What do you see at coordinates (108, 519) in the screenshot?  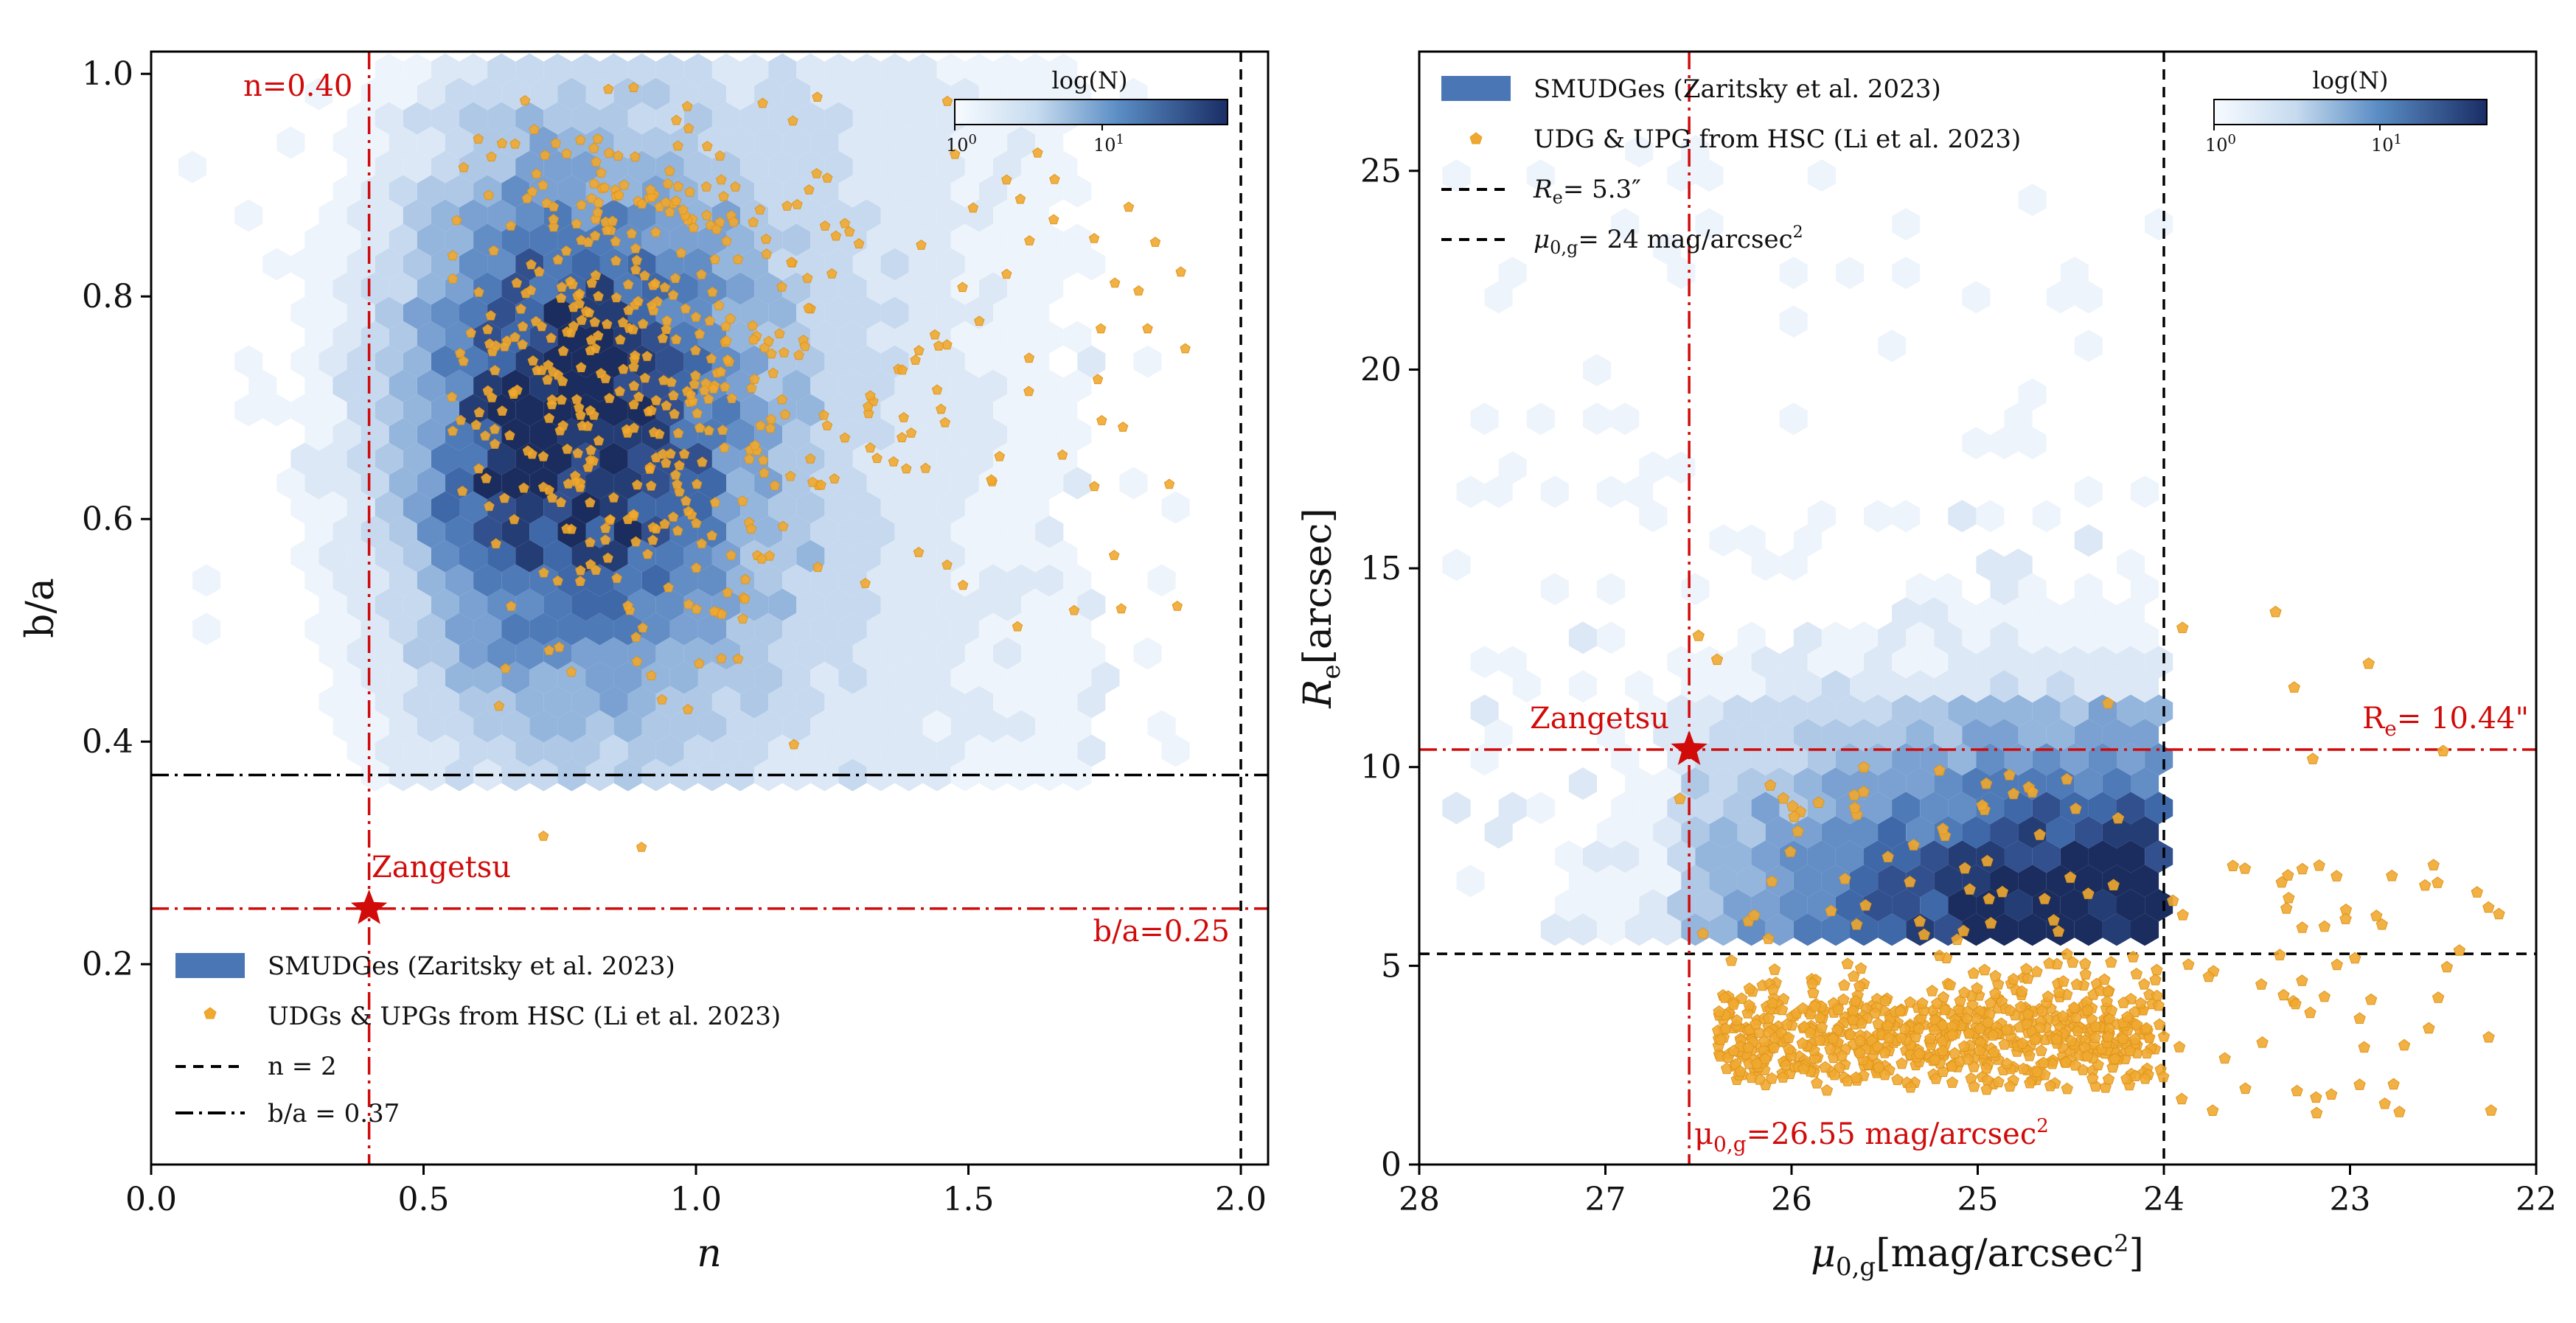 I see `left-ytick-label: 0.6` at bounding box center [108, 519].